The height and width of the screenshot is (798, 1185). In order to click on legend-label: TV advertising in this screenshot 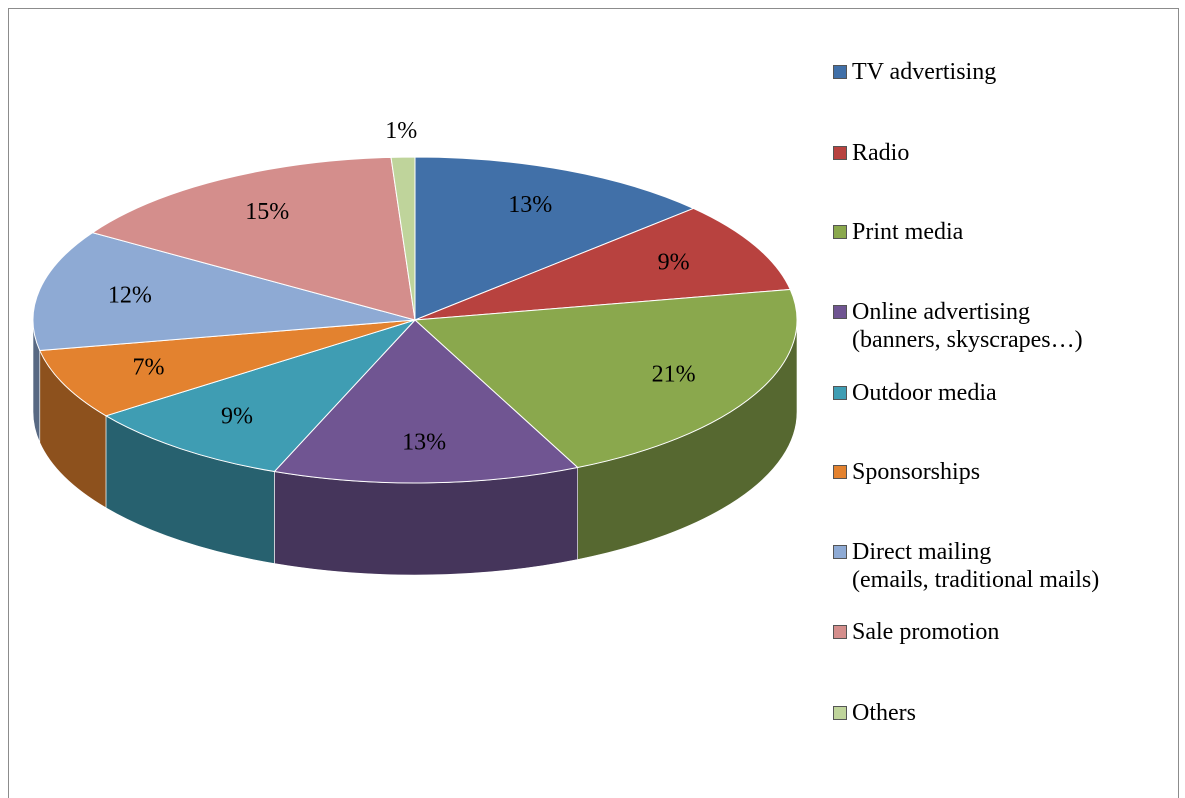, I will do `click(924, 72)`.